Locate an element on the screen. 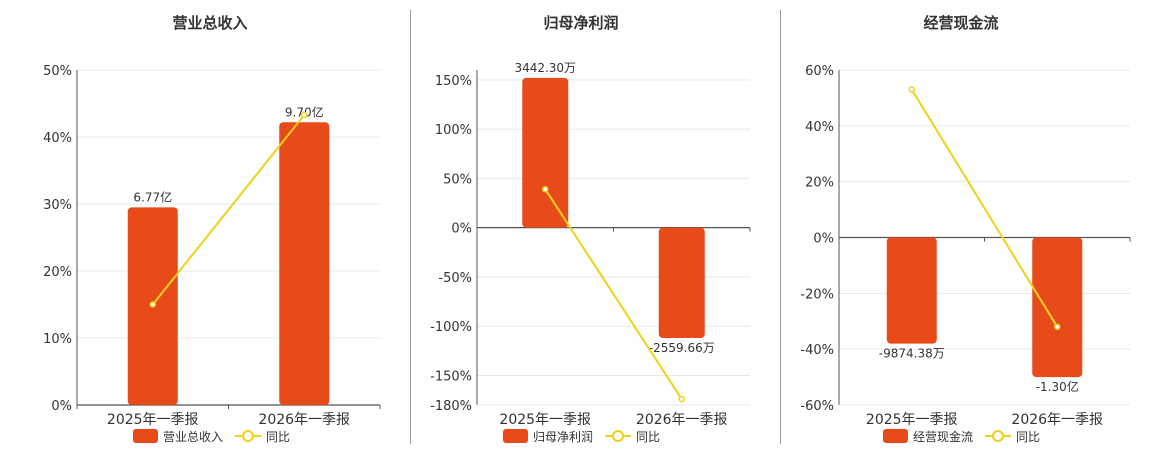  legend-label-bar: 归母净利润 is located at coordinates (563, 437).